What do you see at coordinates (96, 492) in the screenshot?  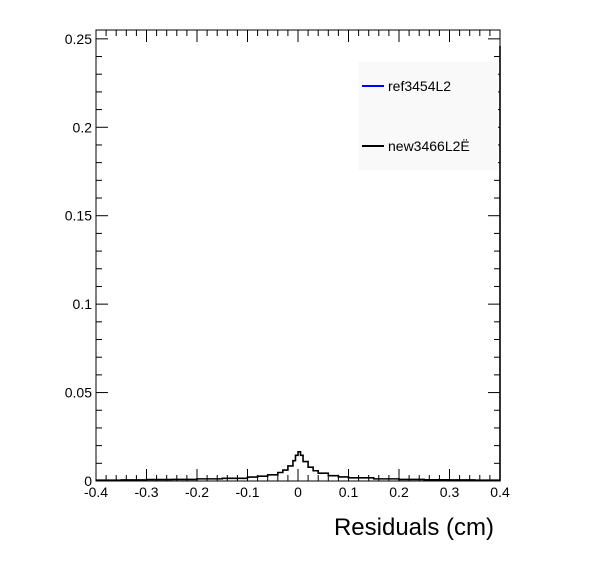 I see `x-tick-label: -0.4` at bounding box center [96, 492].